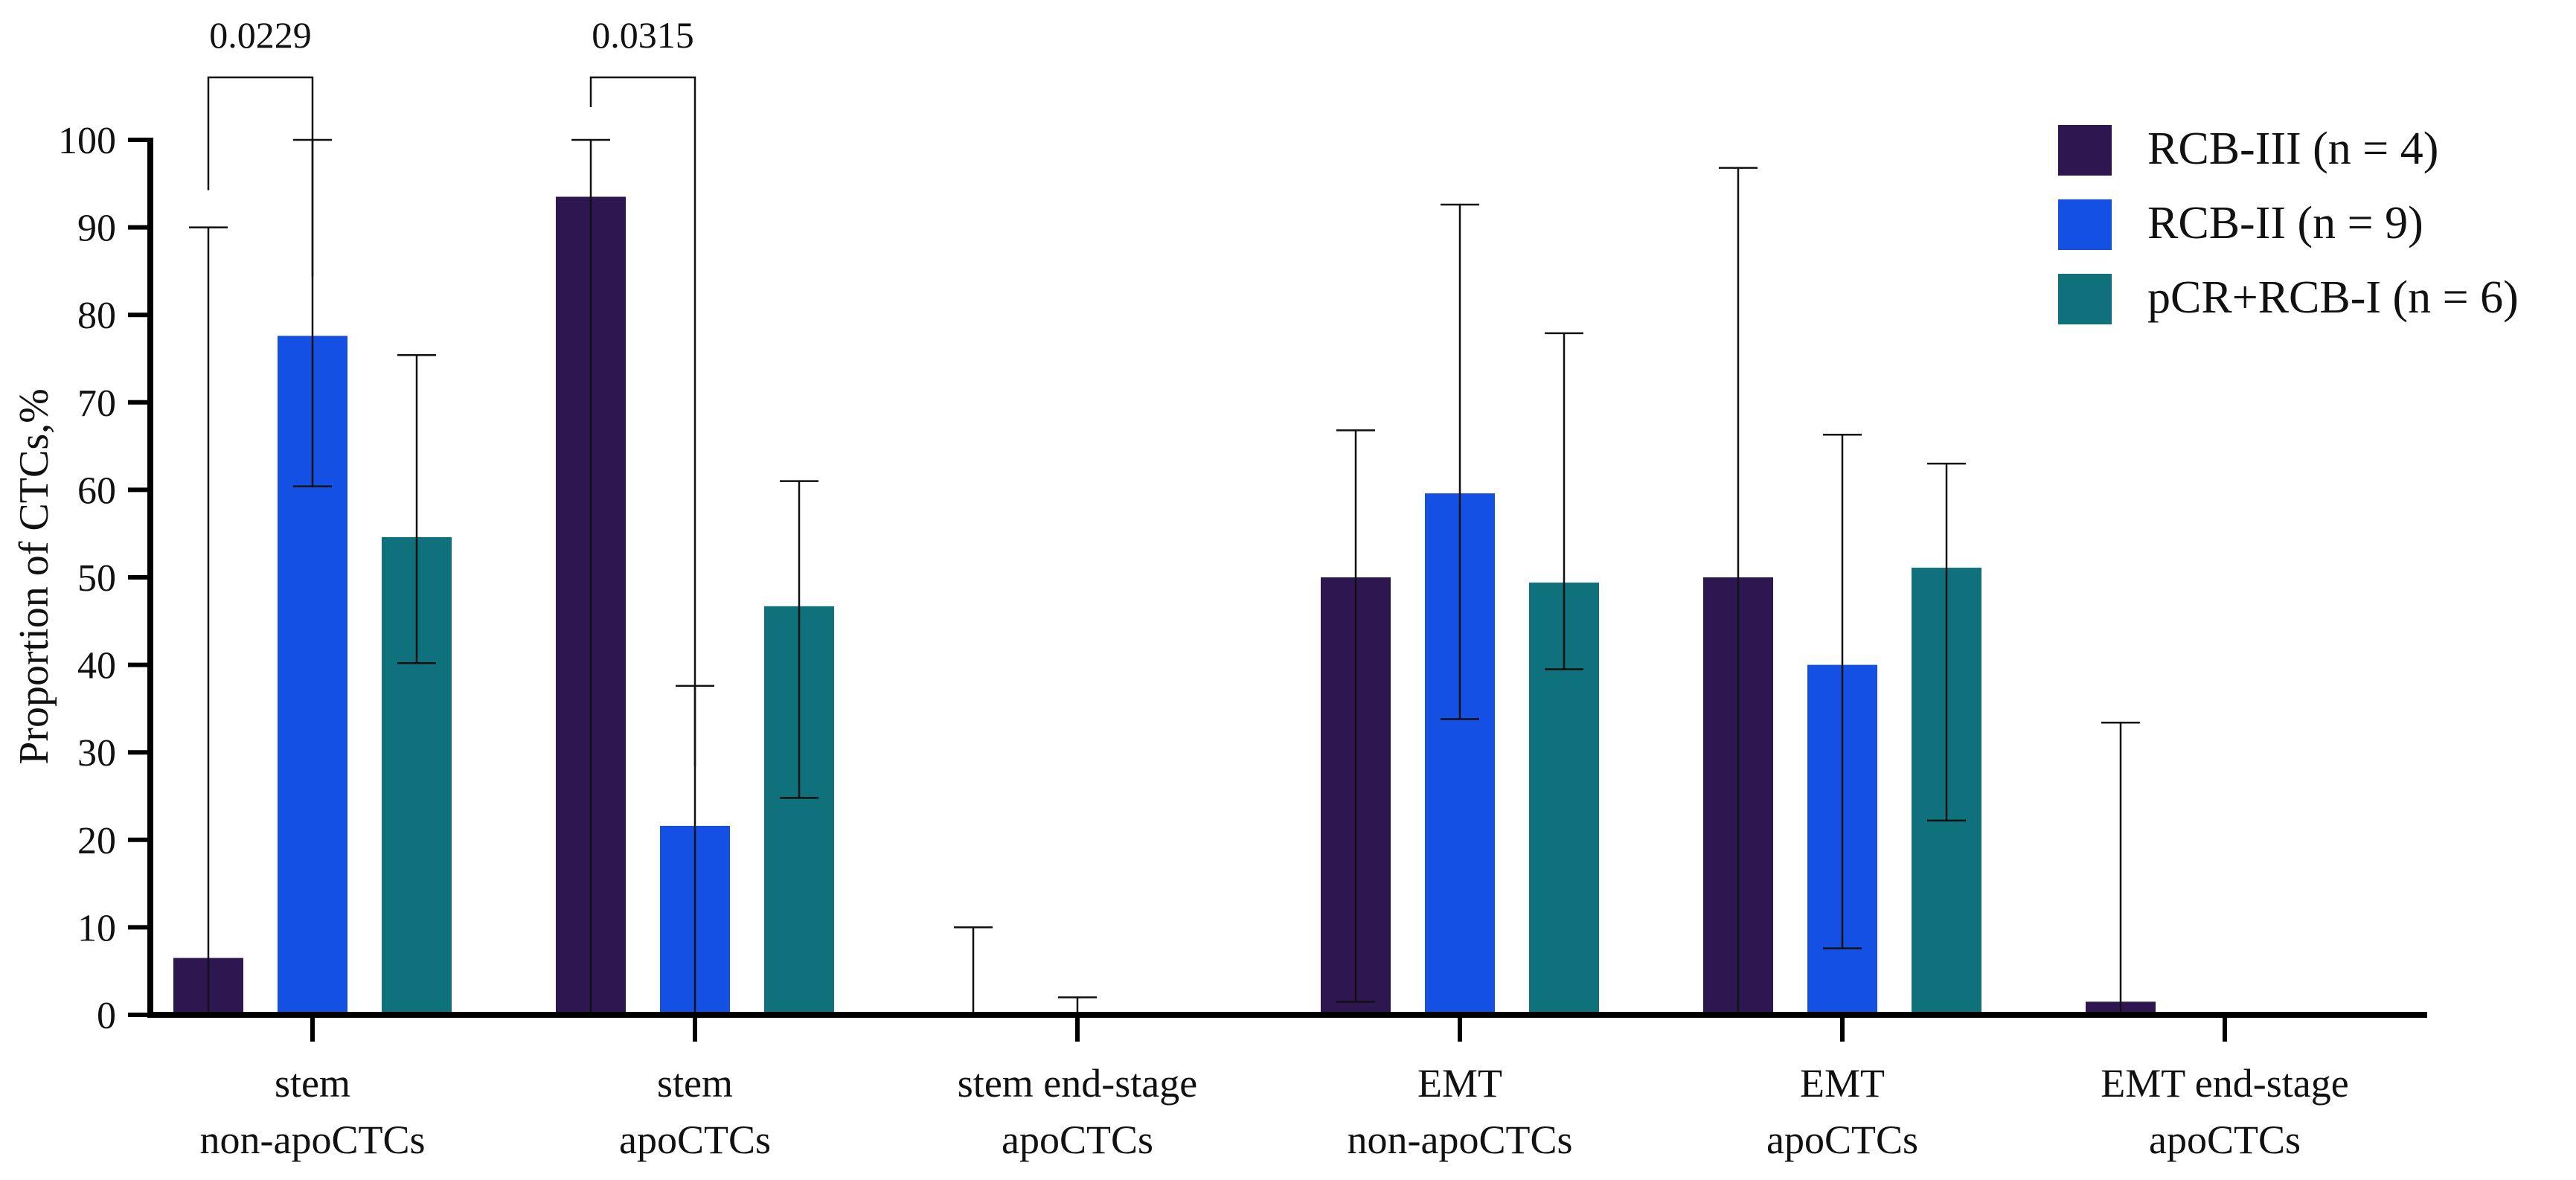  I want to click on x-tick-label-2-line1: apoCTCs, so click(1077, 1140).